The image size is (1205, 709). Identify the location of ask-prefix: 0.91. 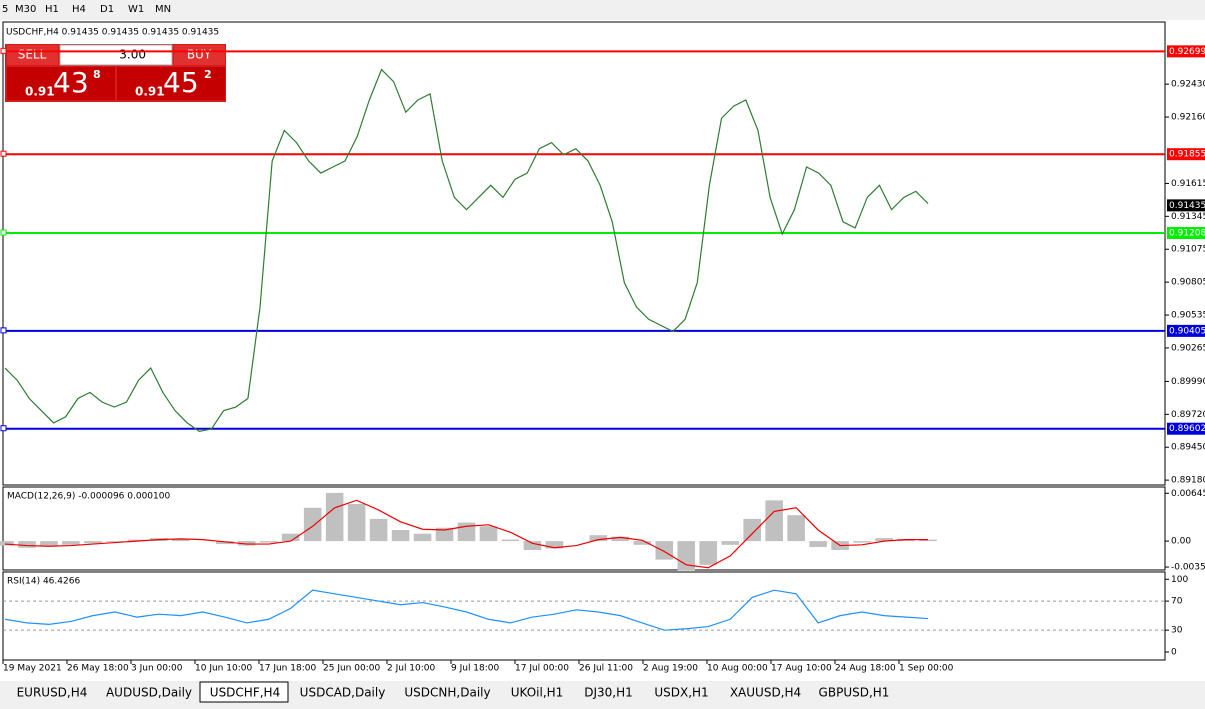
(150, 92).